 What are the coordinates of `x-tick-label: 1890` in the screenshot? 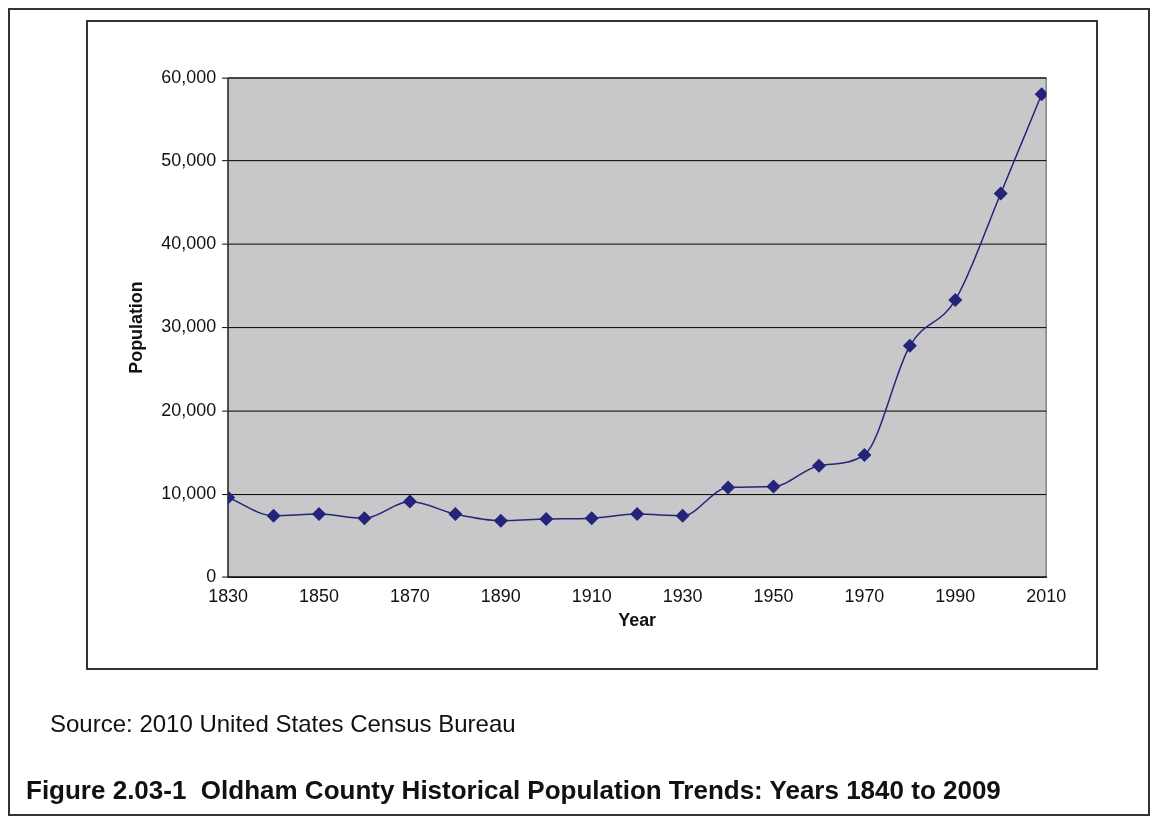 It's located at (500, 596).